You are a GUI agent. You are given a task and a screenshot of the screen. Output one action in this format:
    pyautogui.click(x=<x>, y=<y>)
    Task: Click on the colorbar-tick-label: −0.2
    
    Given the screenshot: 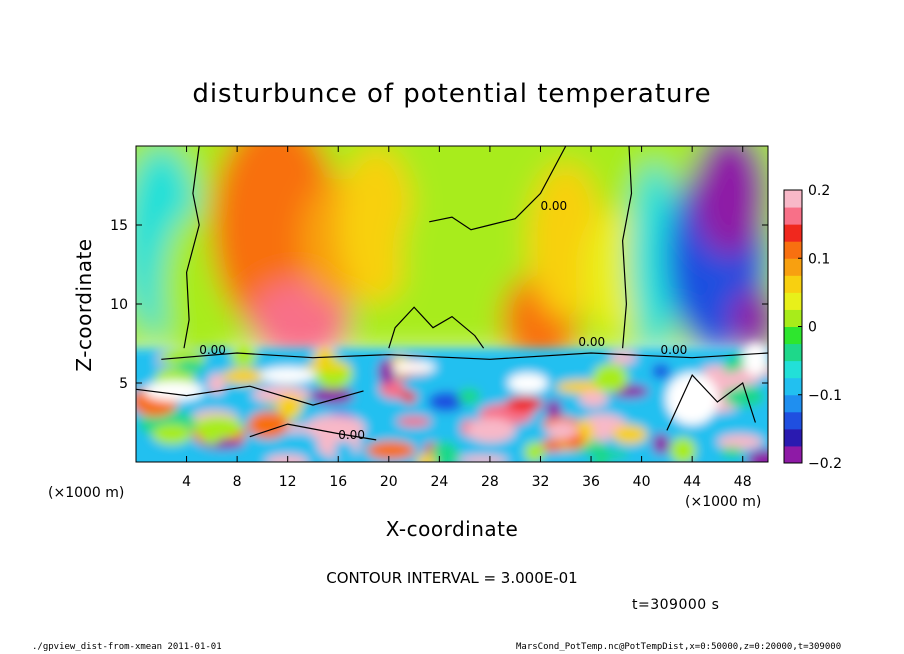 What is the action you would take?
    pyautogui.click(x=825, y=464)
    